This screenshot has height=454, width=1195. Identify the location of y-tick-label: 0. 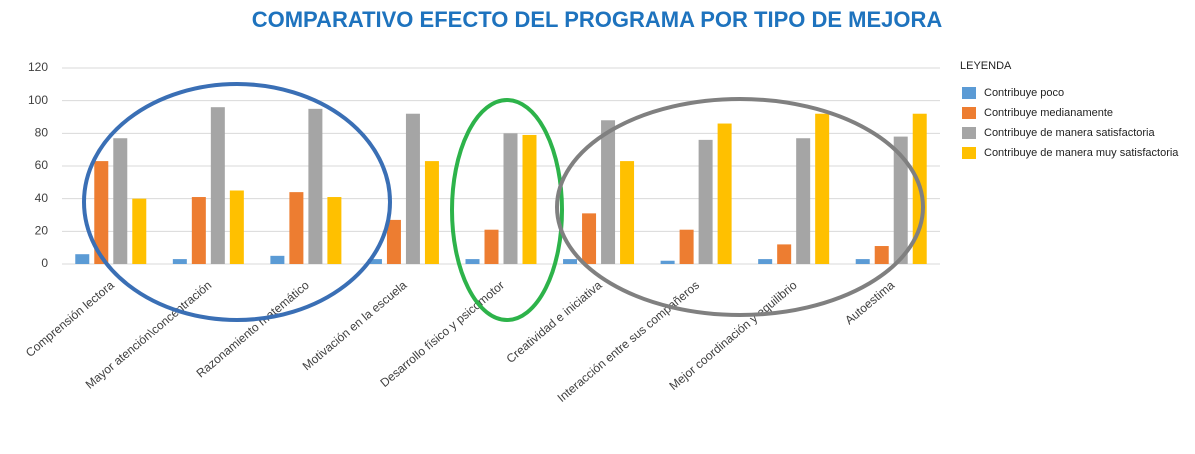
(44, 263).